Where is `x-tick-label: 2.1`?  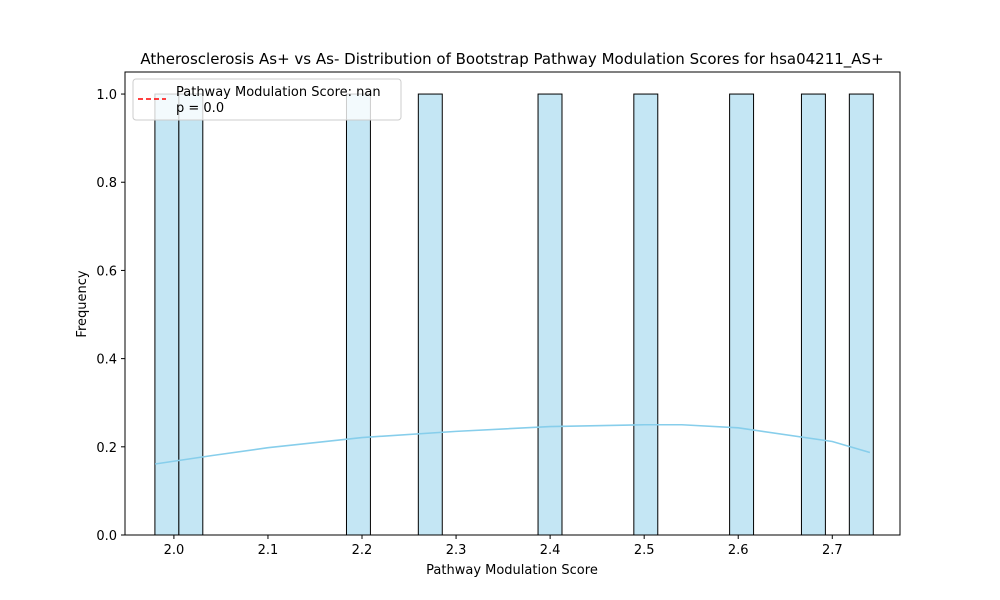
x-tick-label: 2.1 is located at coordinates (268, 550).